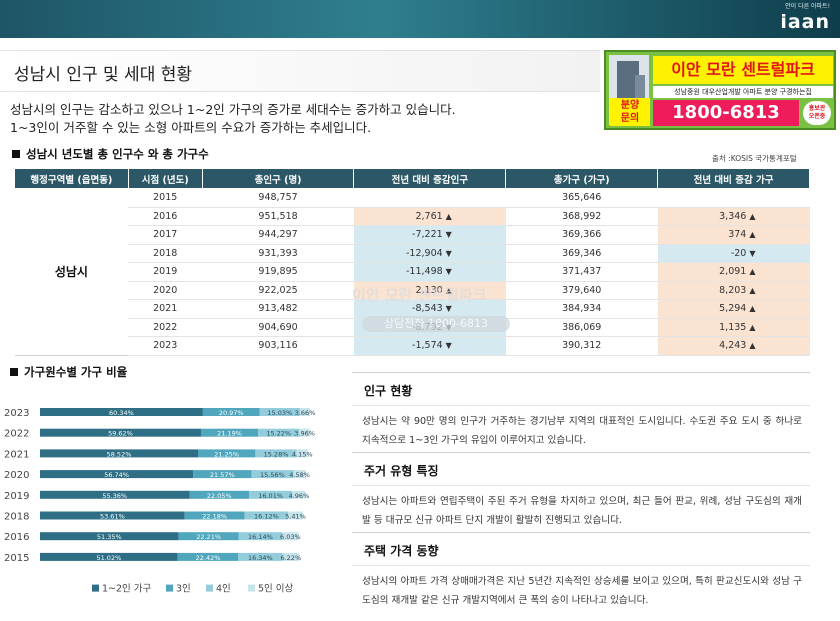  I want to click on hh-change-cell, so click(733, 198).